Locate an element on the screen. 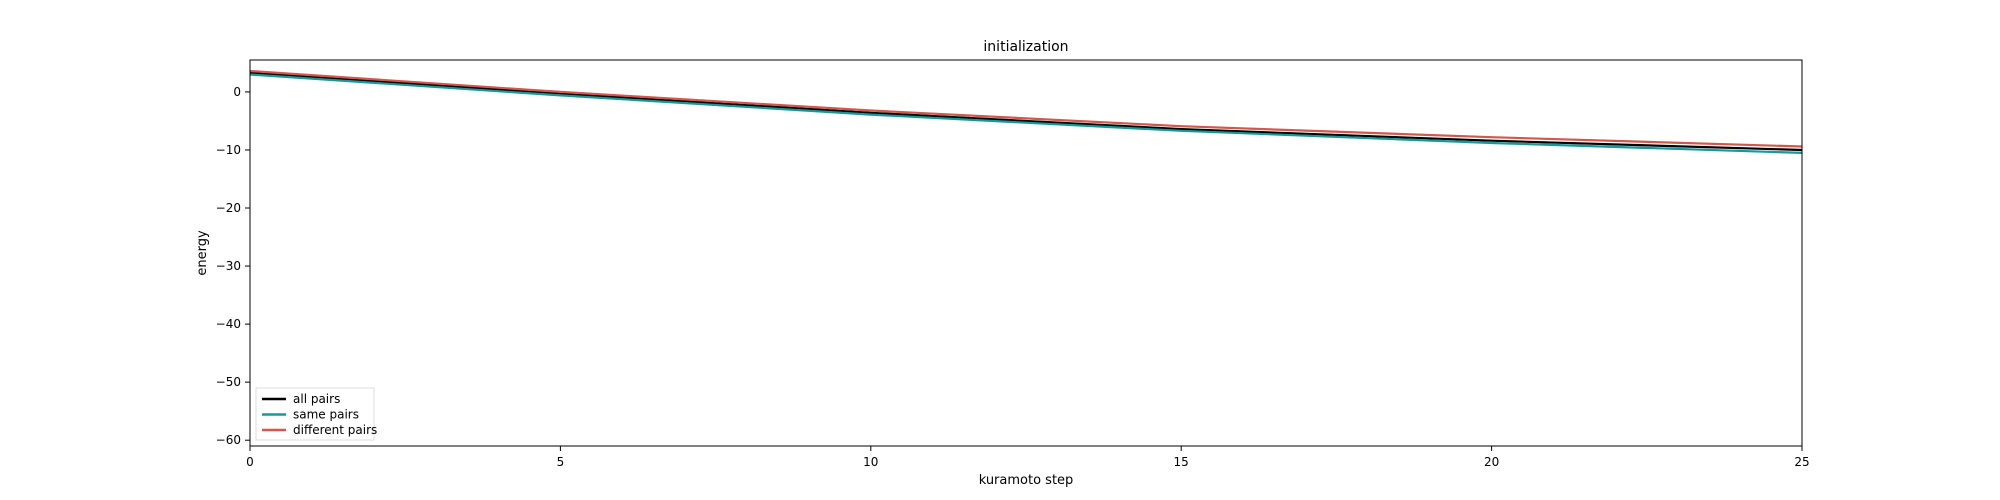 This screenshot has width=2000, height=500. y-tick-label: −40 is located at coordinates (228, 324).